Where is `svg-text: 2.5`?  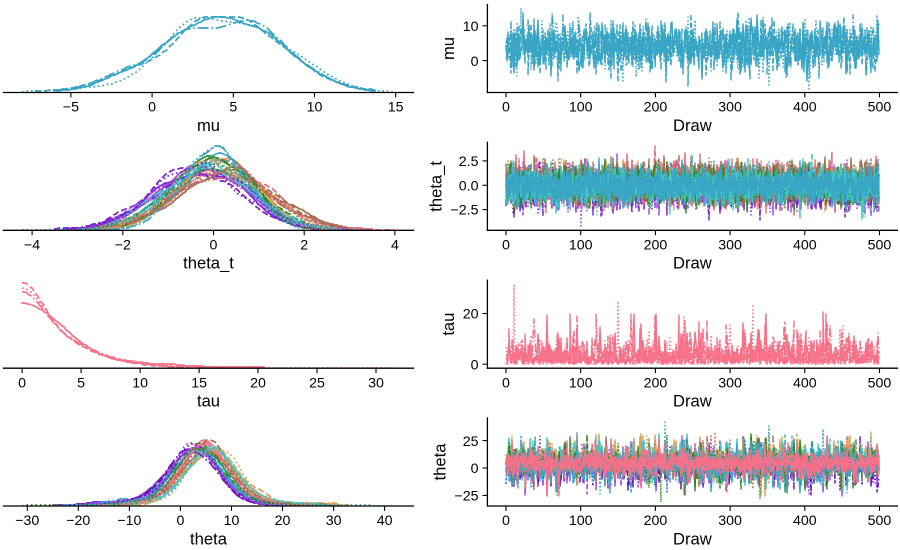
svg-text: 2.5 is located at coordinates (469, 162).